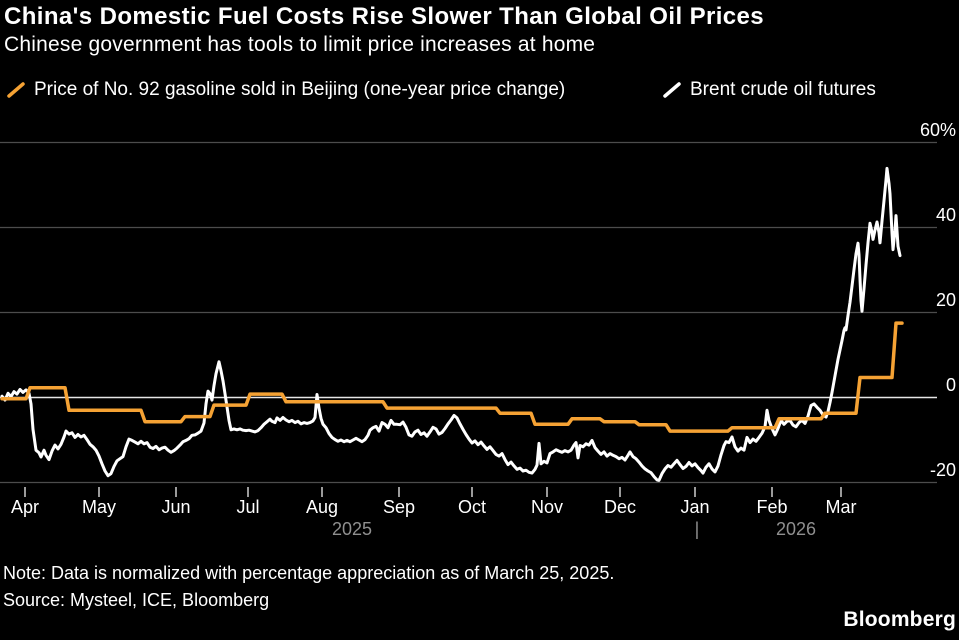 The image size is (959, 640). I want to click on x-axis-year-label: |, so click(697, 529).